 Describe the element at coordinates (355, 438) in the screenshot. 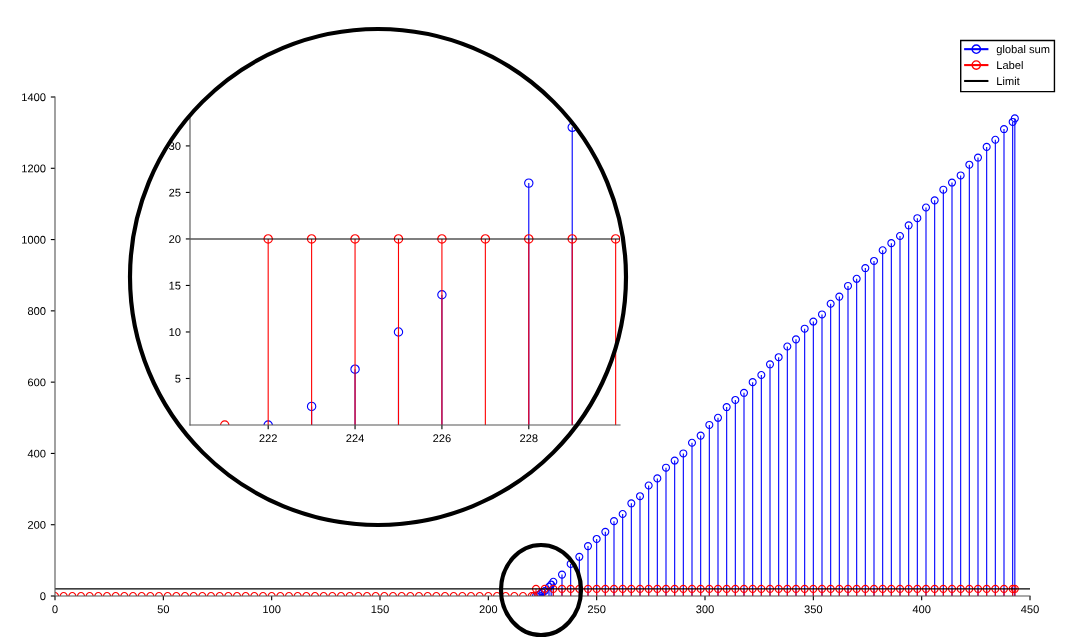

I see `x-tick-label: 224` at that location.